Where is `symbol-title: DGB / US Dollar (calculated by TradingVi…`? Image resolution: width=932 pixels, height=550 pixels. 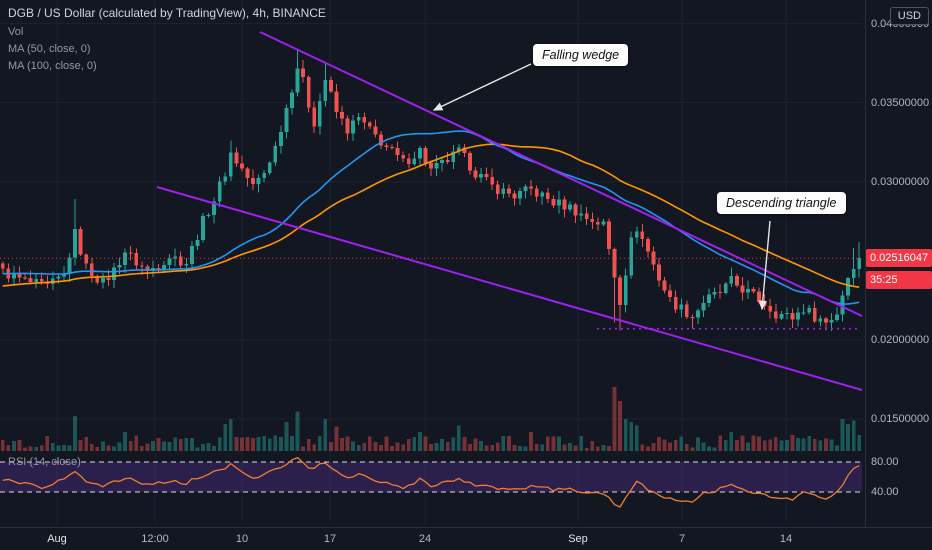 symbol-title: DGB / US Dollar (calculated by TradingVi… is located at coordinates (167, 13).